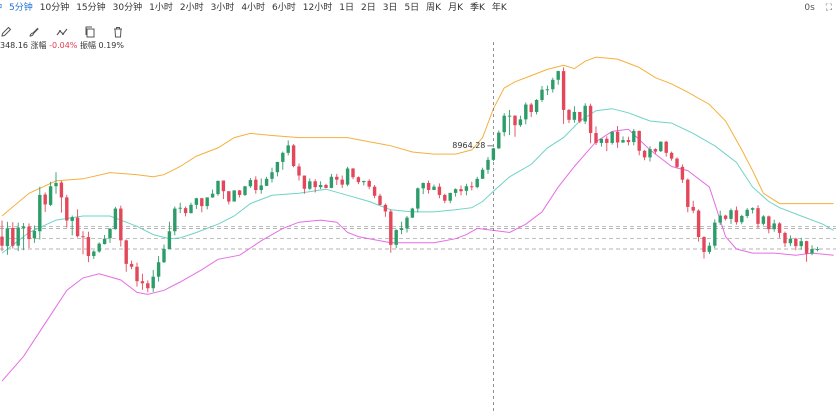  Describe the element at coordinates (21, 8) in the screenshot. I see `timeframe-tab: 5分钟` at that location.